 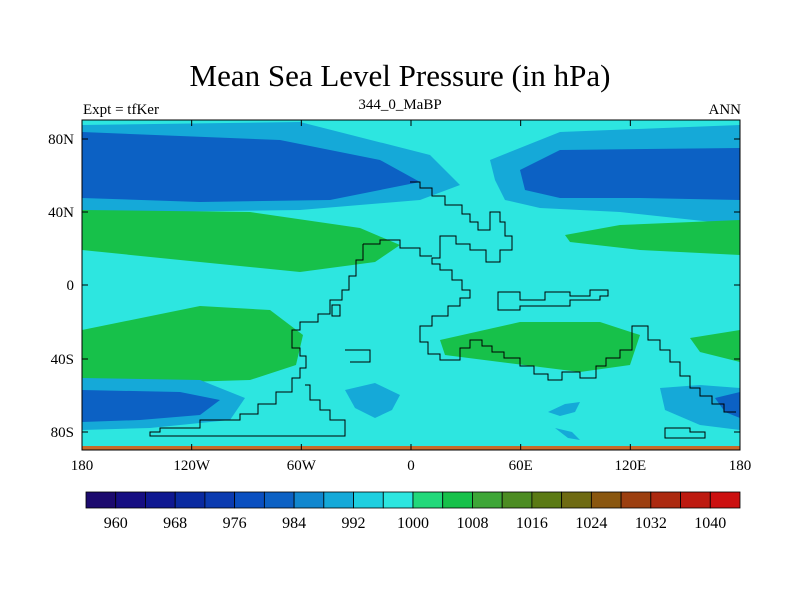 I want to click on band-1008-n-east, so click(x=652, y=237).